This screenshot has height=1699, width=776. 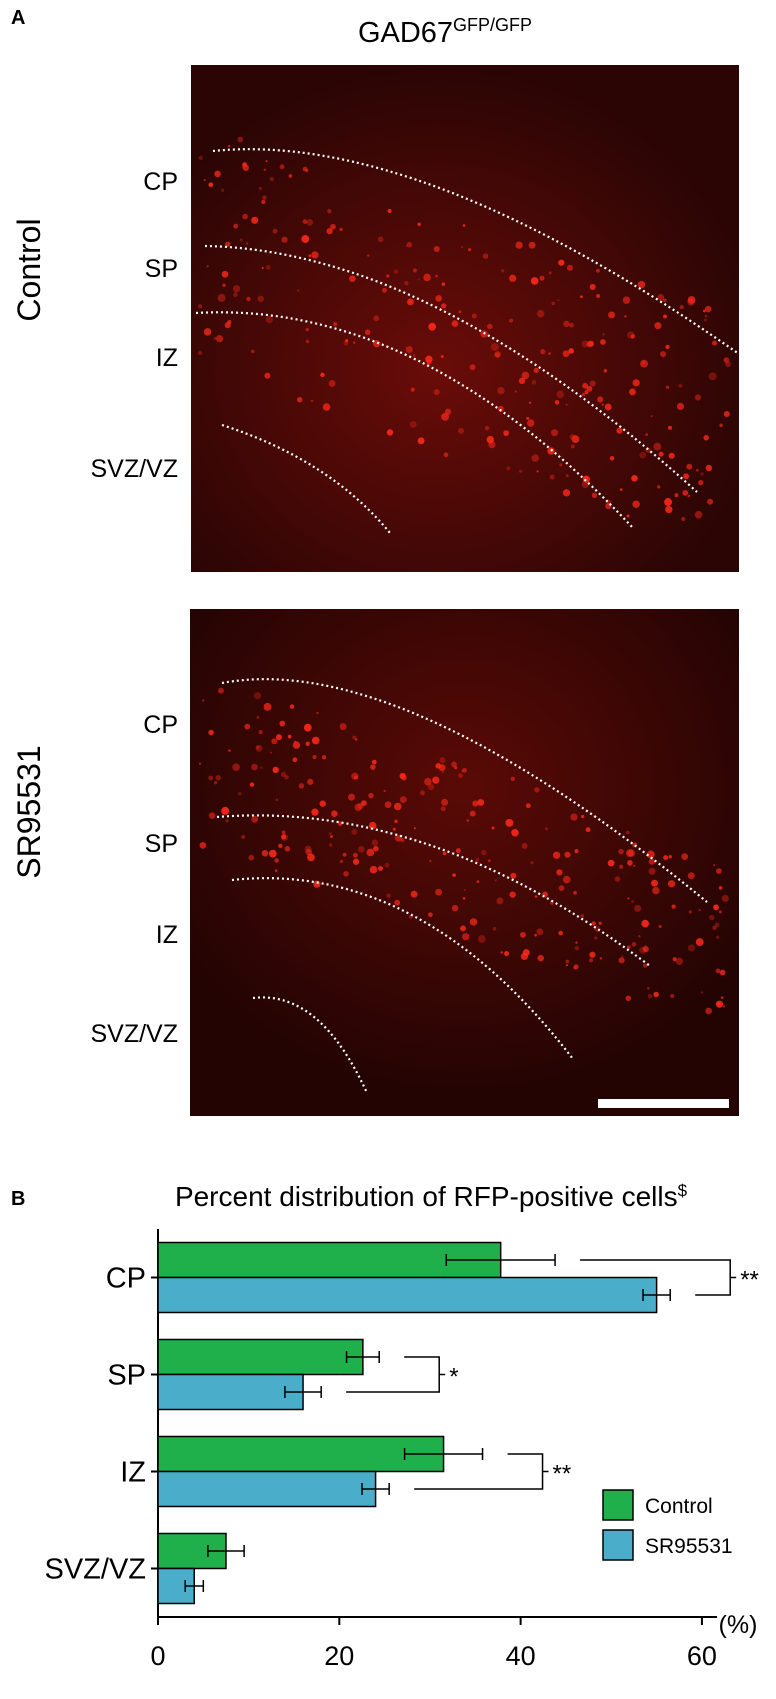 I want to click on panel-title: GAD67GFP/GFP, so click(x=445, y=32).